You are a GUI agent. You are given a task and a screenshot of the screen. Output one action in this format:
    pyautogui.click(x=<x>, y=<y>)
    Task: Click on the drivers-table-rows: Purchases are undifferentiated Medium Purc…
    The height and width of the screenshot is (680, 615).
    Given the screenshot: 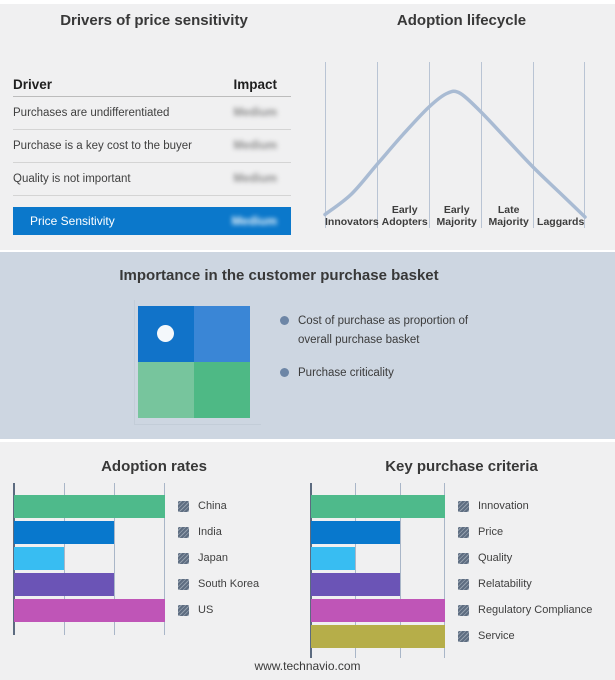 What is the action you would take?
    pyautogui.click(x=152, y=146)
    